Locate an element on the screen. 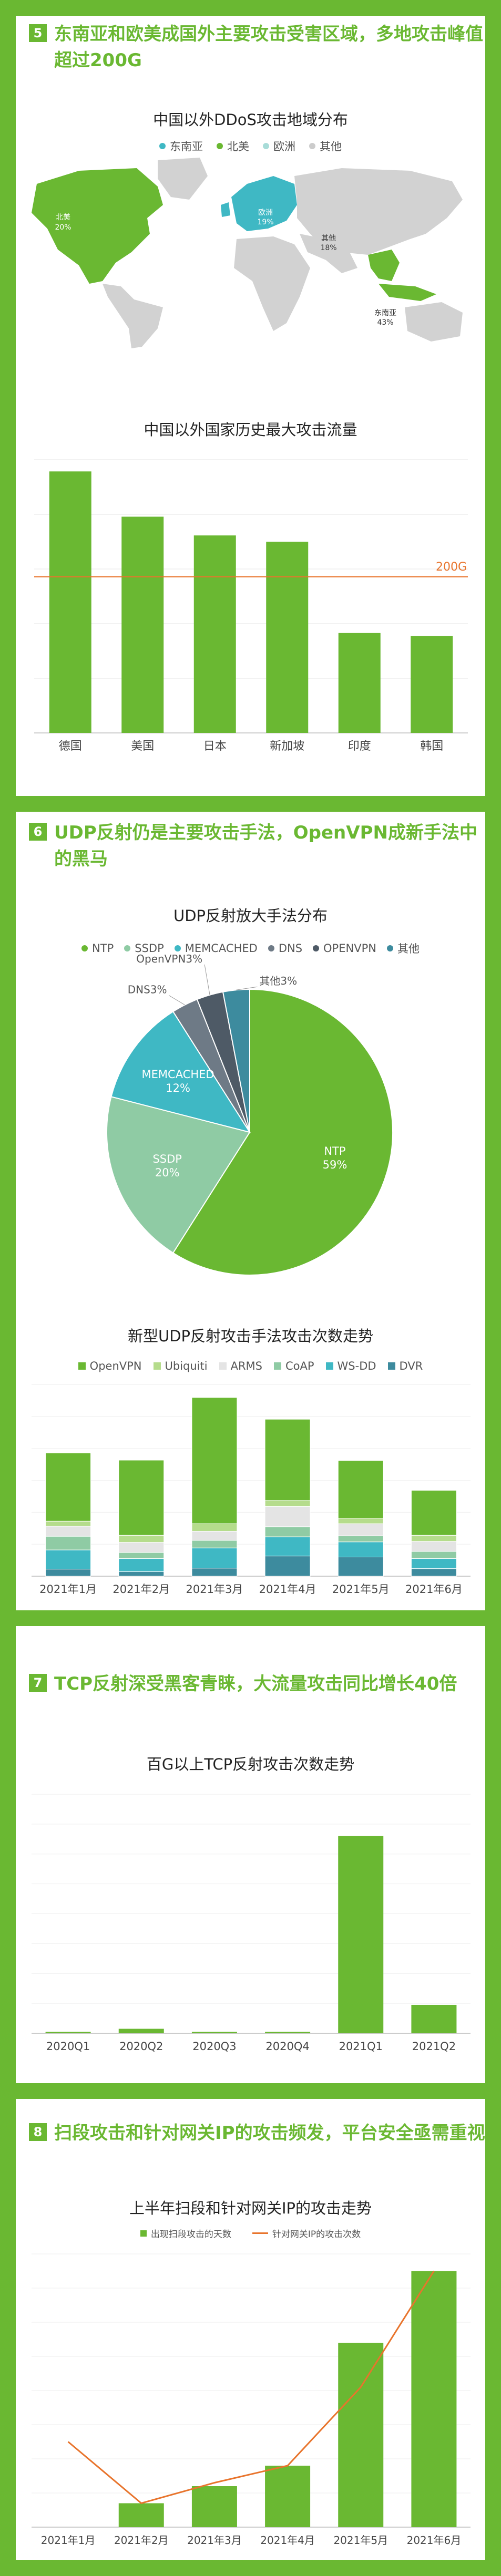  x-tick-label: 2020Q4 is located at coordinates (287, 2046).